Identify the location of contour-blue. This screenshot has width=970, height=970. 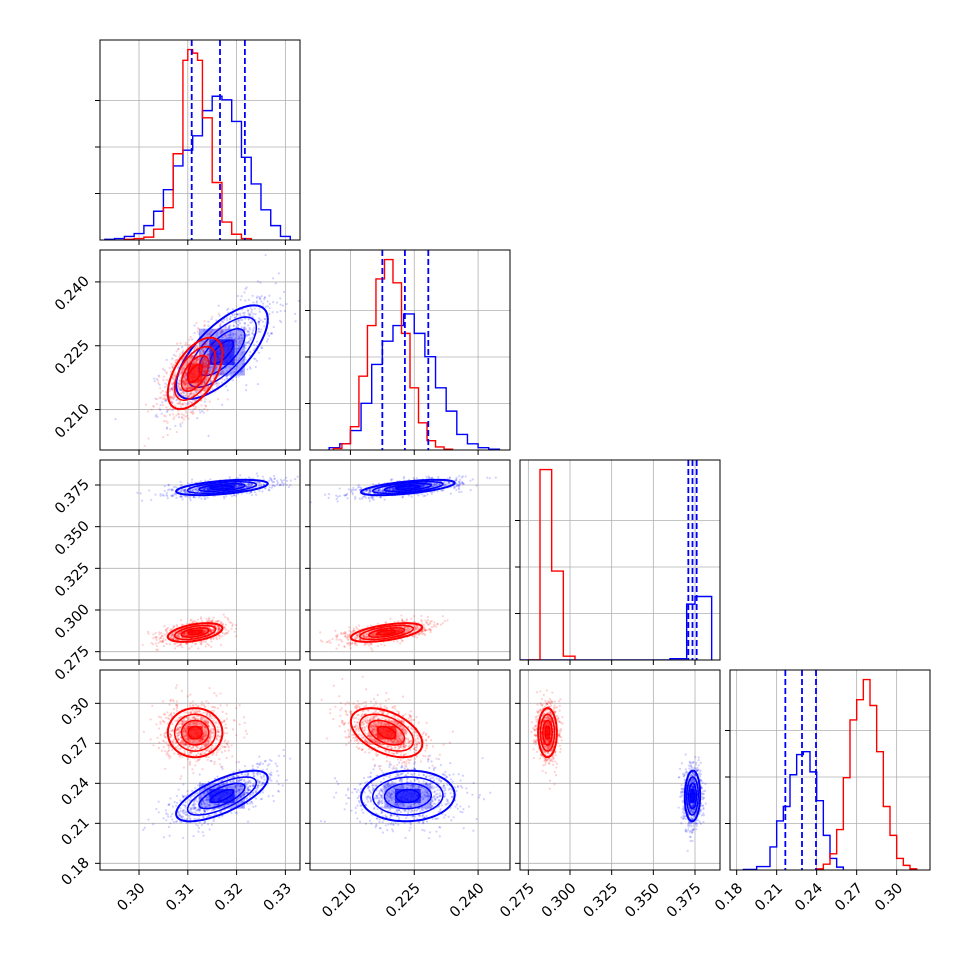
(222, 352).